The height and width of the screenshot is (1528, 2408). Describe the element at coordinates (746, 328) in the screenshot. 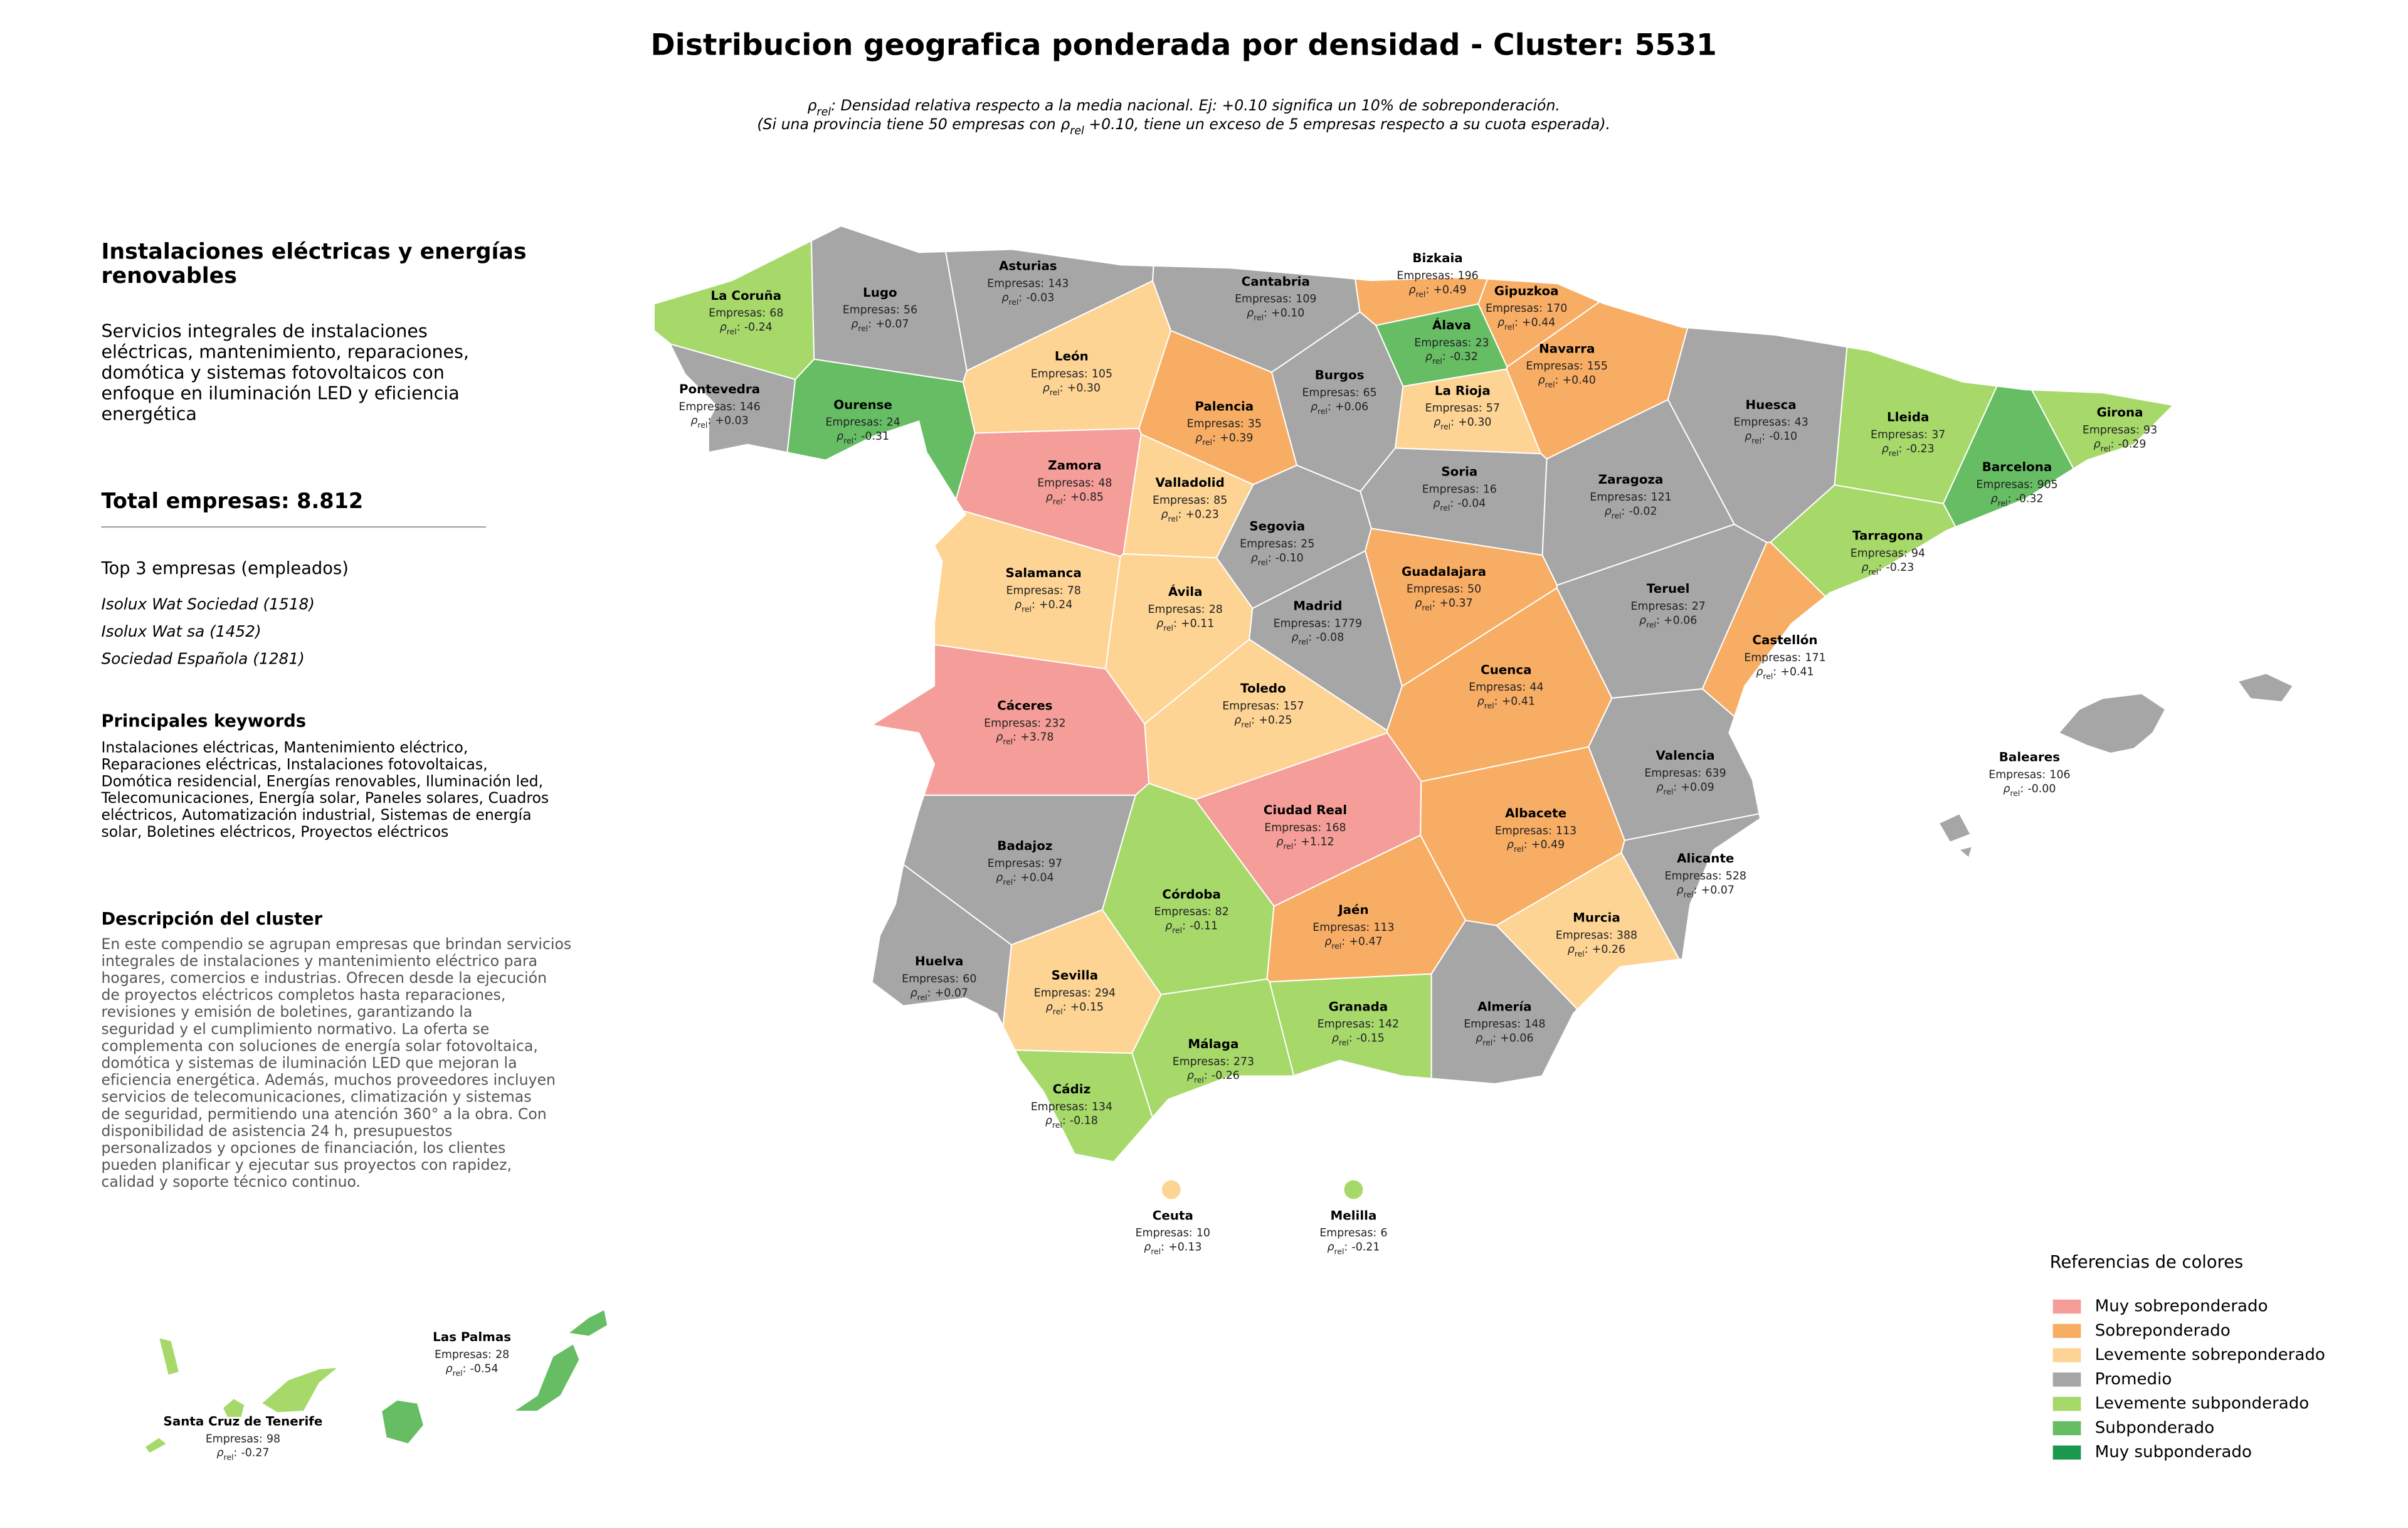

I see `province-rho: ρrel: -0.24` at that location.